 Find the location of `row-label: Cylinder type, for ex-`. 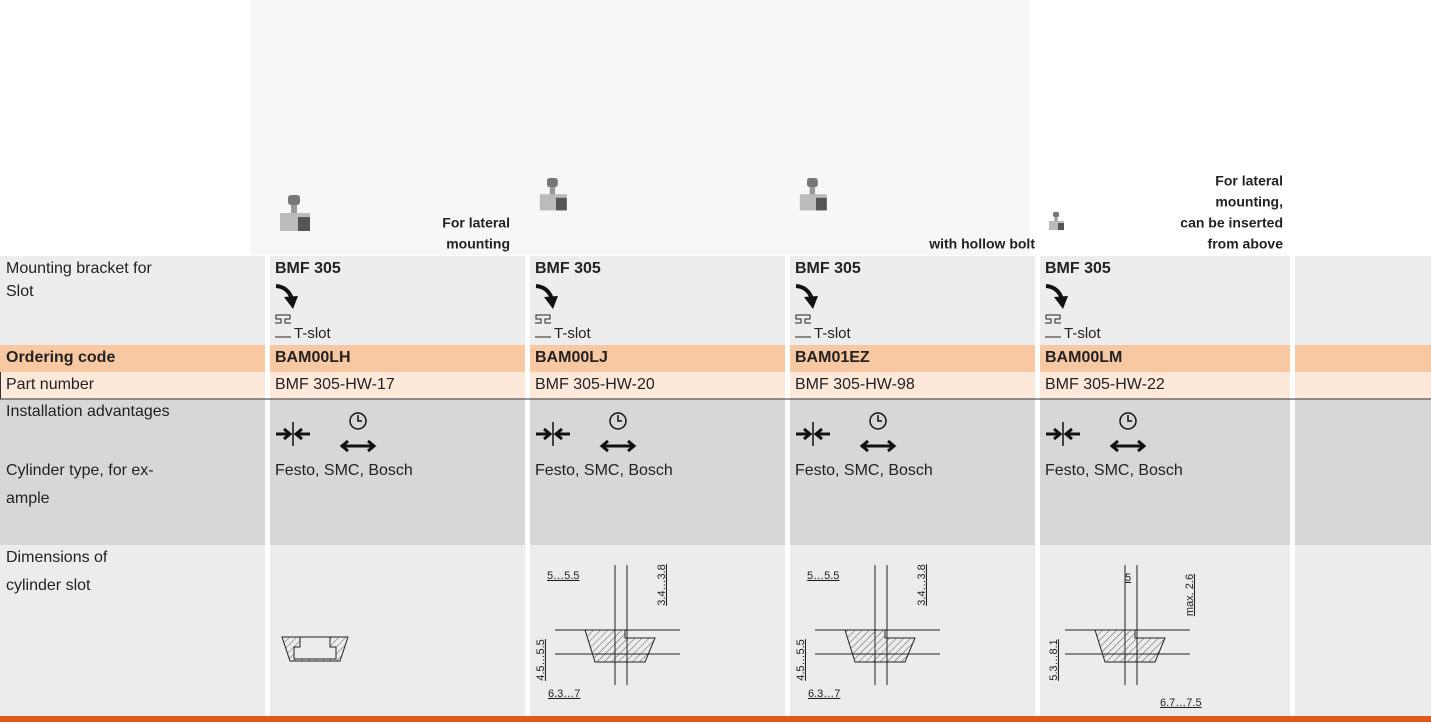

row-label: Cylinder type, for ex- is located at coordinates (80, 470).